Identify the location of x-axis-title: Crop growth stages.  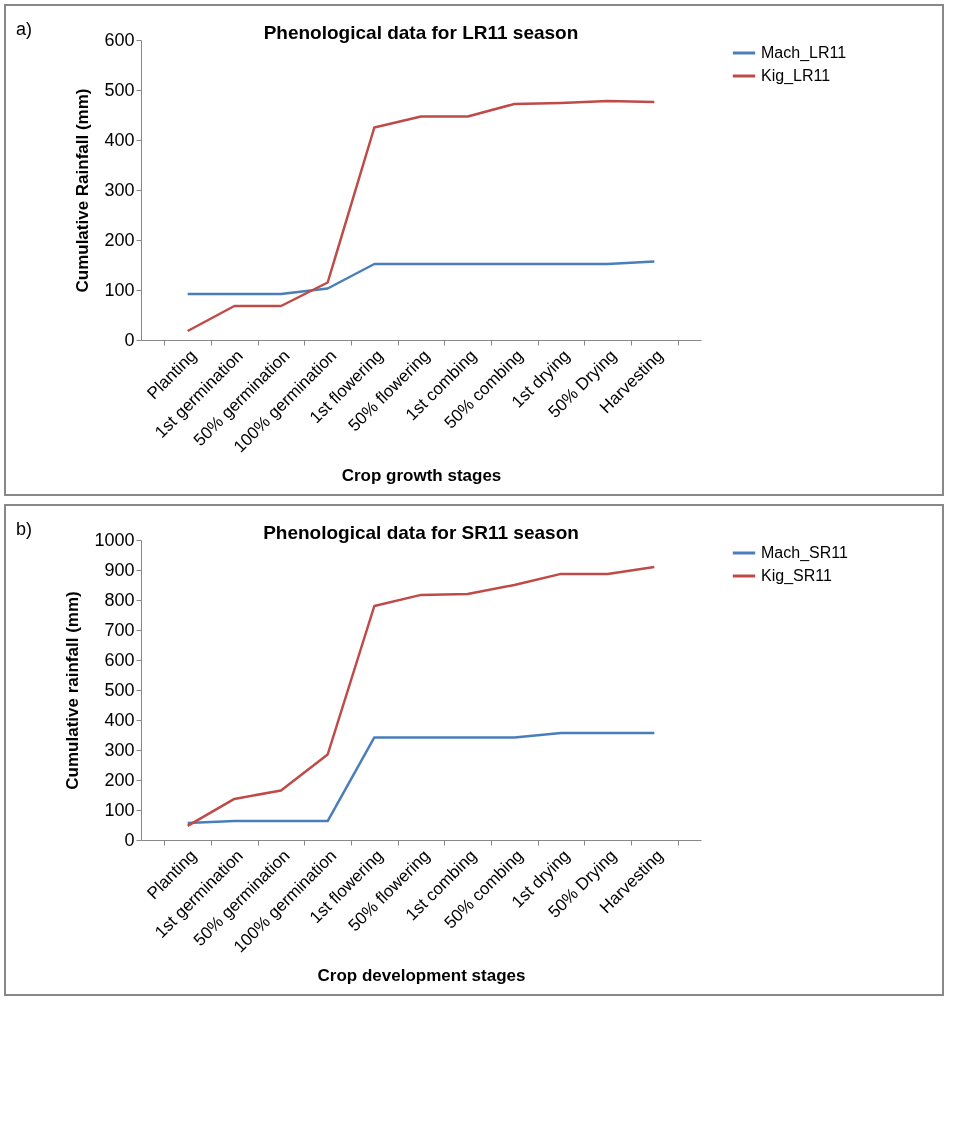
(421, 475).